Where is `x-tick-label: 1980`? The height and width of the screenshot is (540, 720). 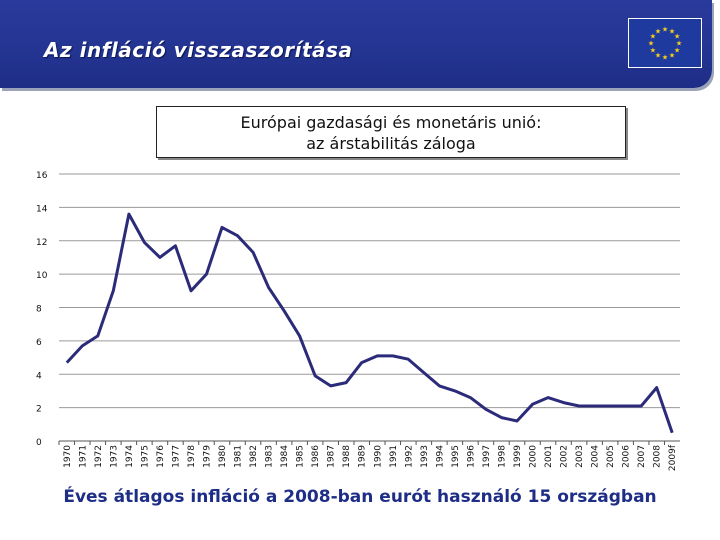 x-tick-label: 1980 is located at coordinates (223, 456).